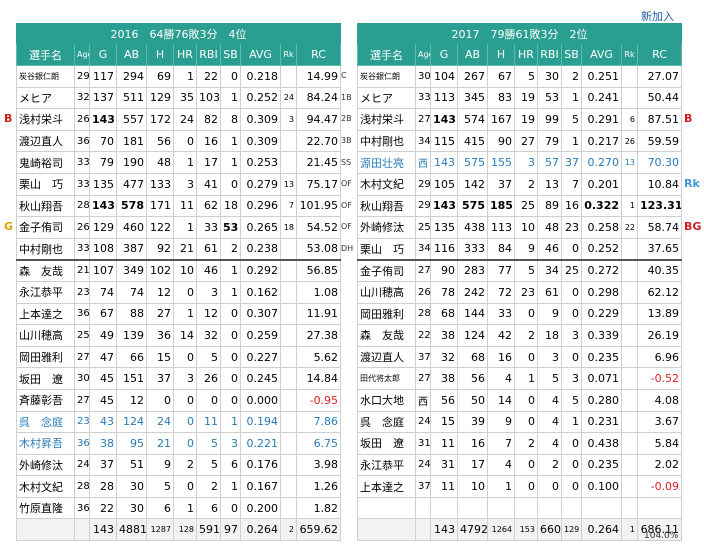 The height and width of the screenshot is (544, 704). Describe the element at coordinates (519, 33) in the screenshot. I see `table-title: 2017 79勝61敗3分 2位` at that location.